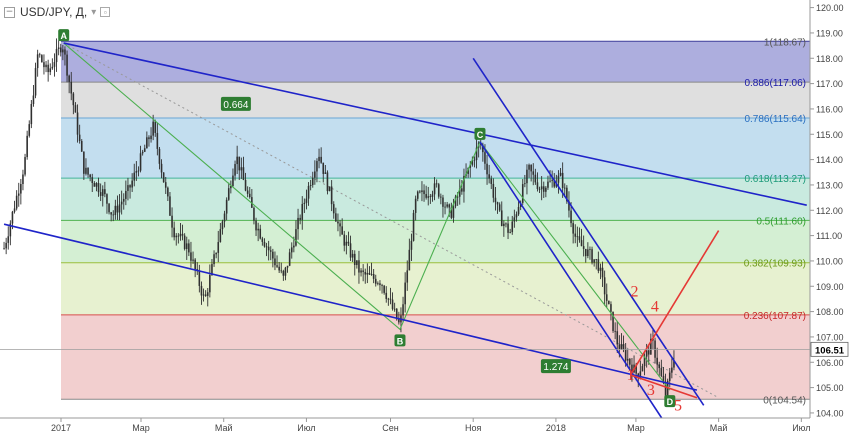  I want to click on fib-band-0.618, so click(435, 199).